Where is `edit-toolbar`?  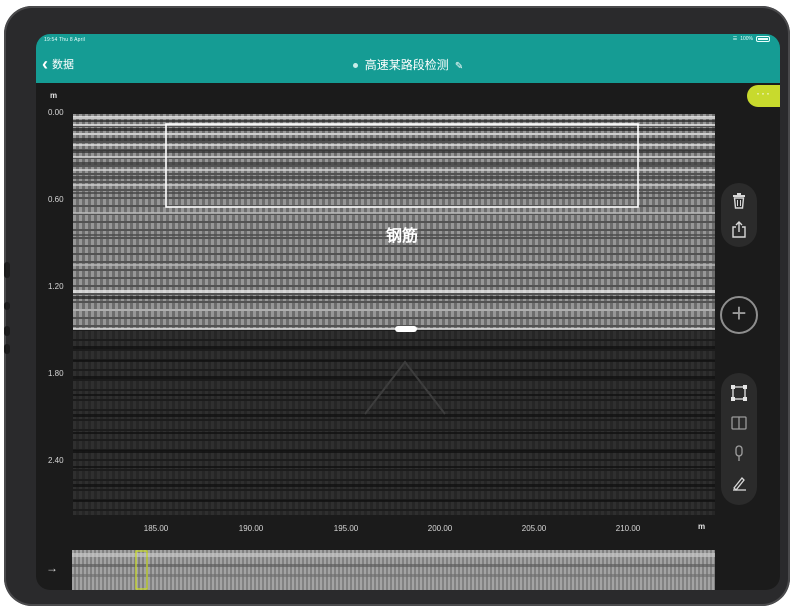
edit-toolbar is located at coordinates (739, 215).